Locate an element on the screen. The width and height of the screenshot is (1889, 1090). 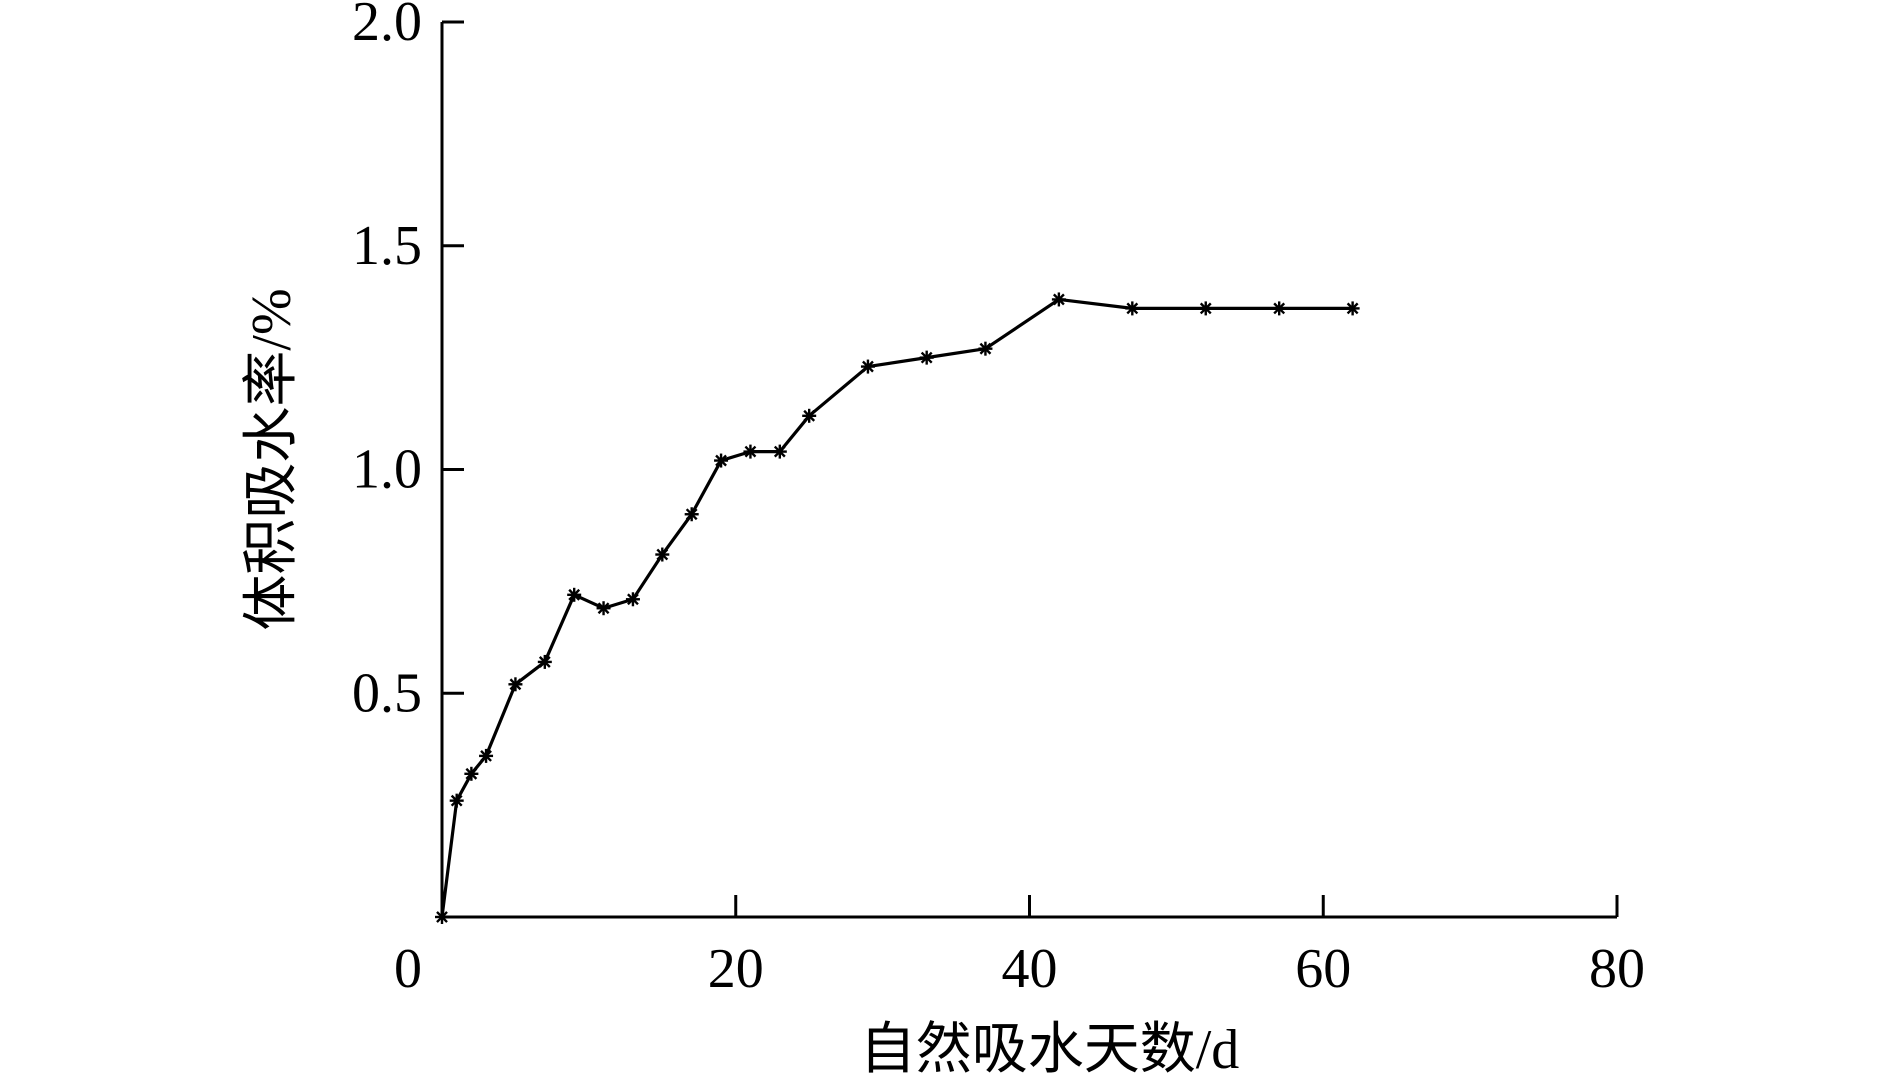
x-tick-label: 0 is located at coordinates (408, 969).